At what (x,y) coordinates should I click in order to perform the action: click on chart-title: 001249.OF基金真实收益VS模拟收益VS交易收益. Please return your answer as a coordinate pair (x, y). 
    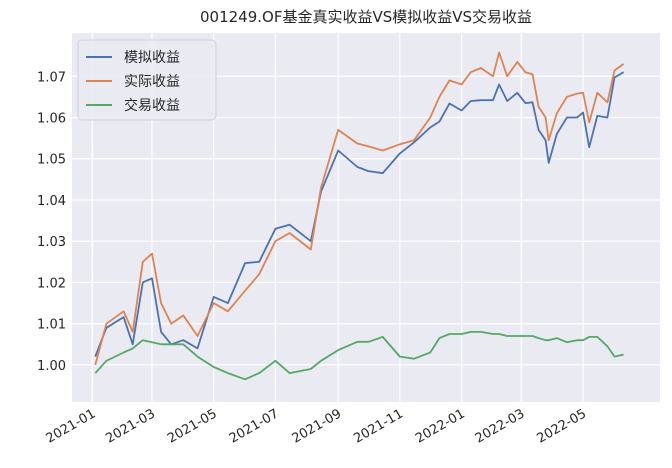
    Looking at the image, I should click on (366, 17).